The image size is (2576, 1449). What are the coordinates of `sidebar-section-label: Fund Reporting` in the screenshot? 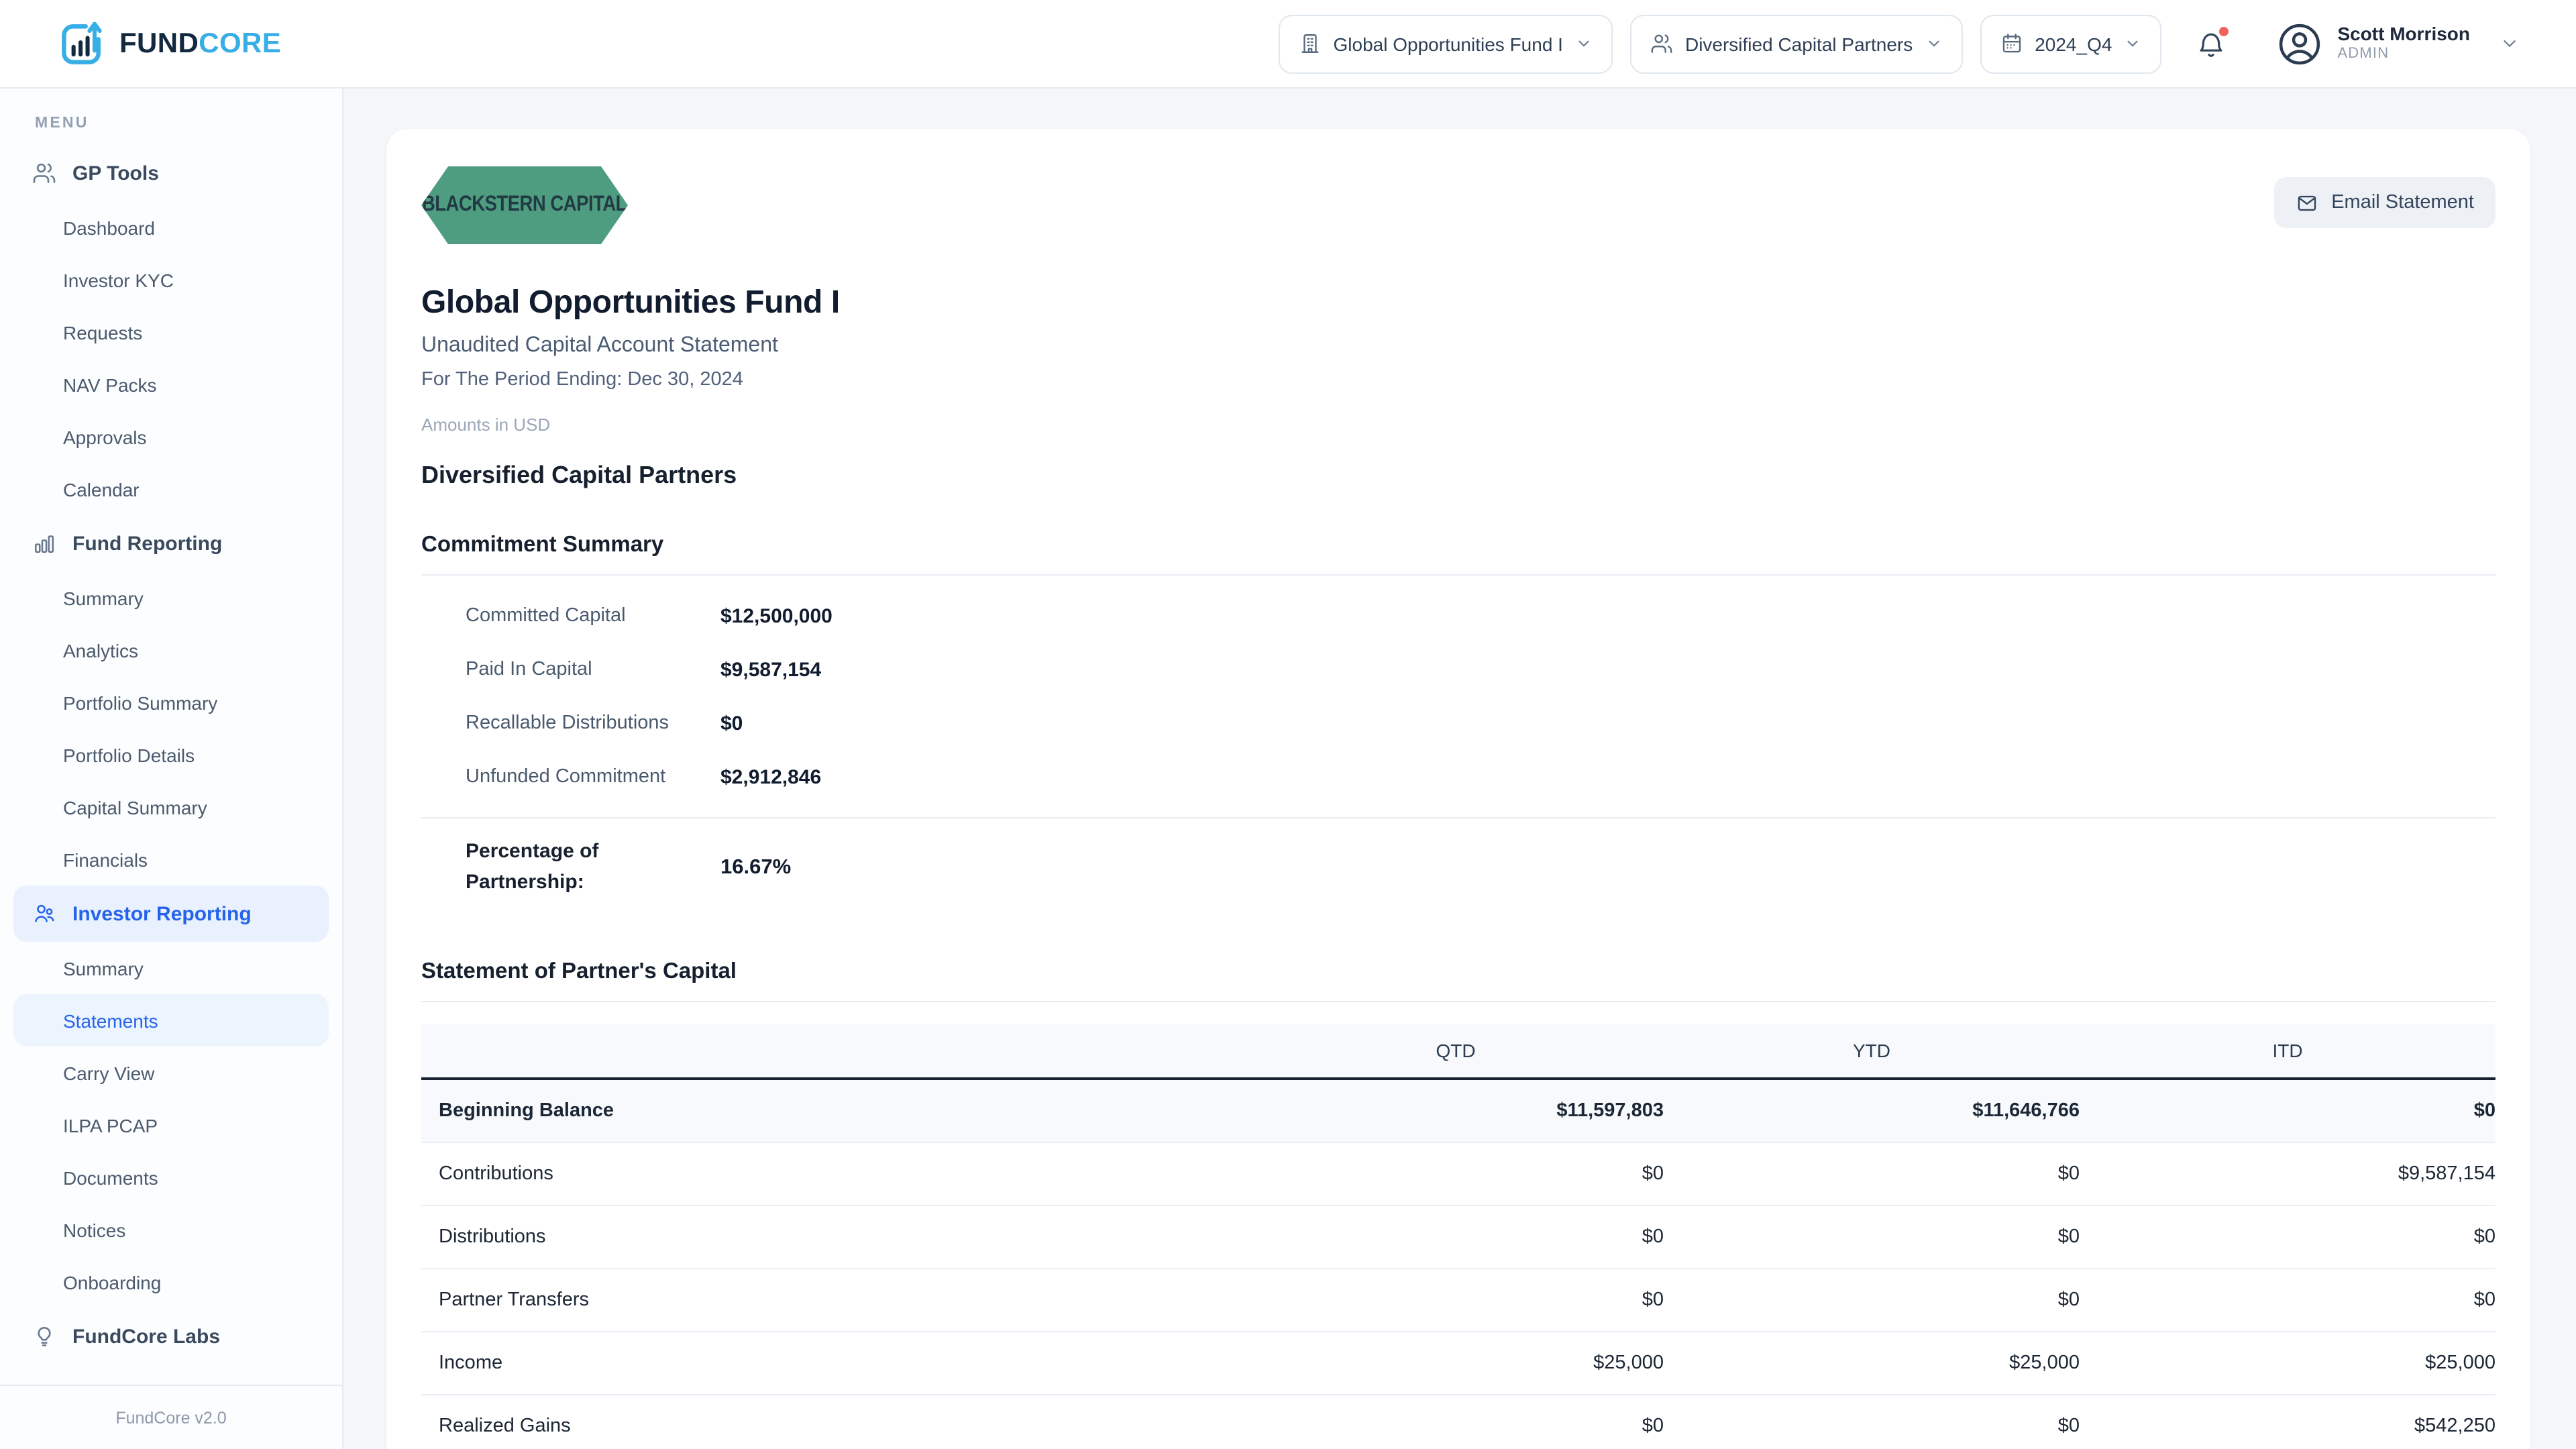 It's located at (147, 543).